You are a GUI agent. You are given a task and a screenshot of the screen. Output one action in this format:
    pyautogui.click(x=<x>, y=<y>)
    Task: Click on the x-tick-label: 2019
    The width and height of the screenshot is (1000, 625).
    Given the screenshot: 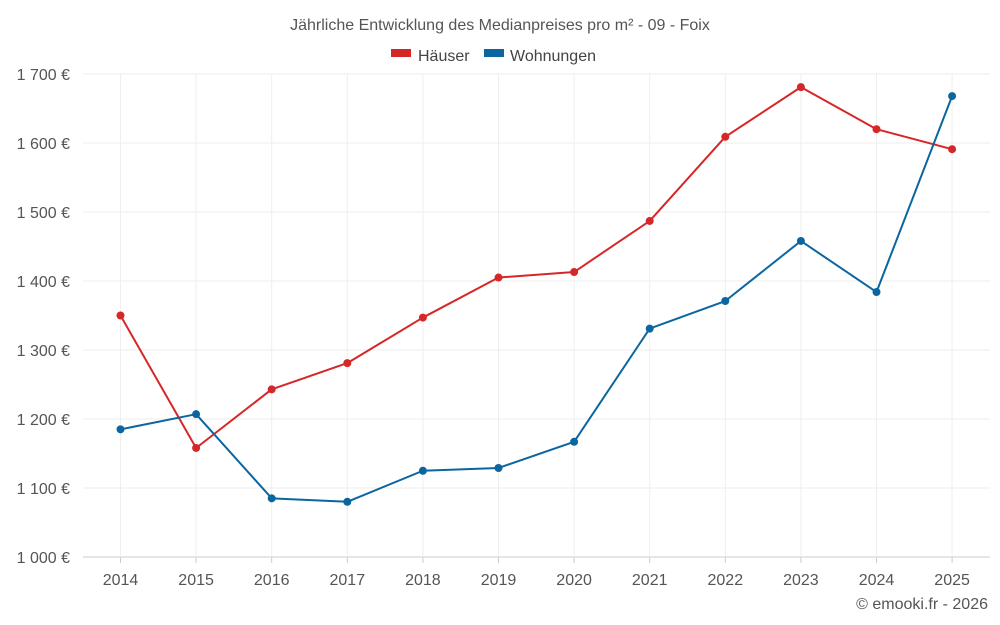 What is the action you would take?
    pyautogui.click(x=499, y=580)
    